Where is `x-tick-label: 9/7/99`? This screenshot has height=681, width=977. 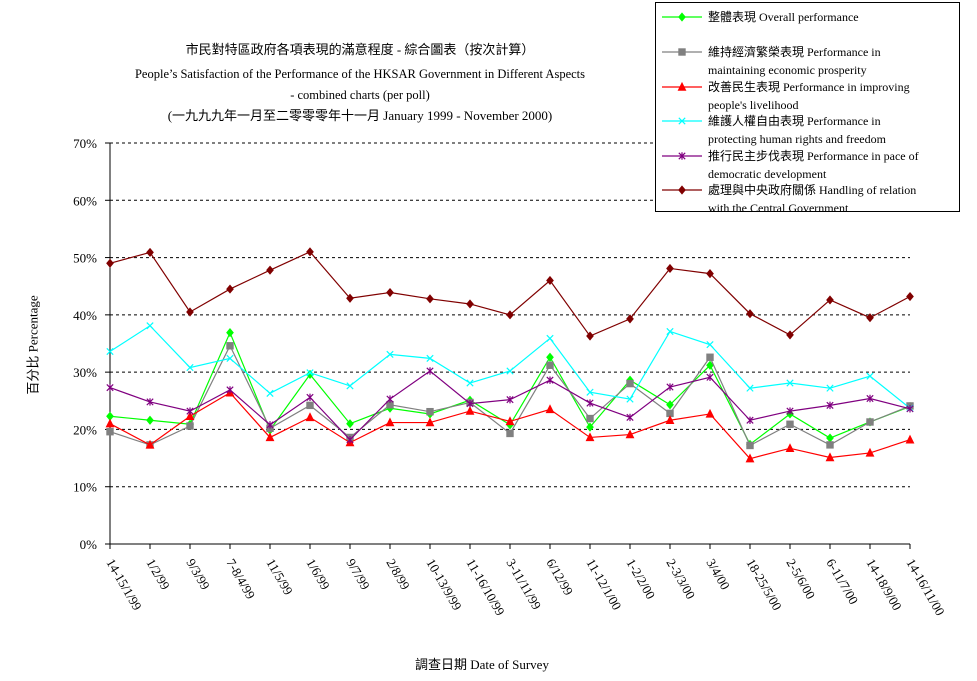 x-tick-label: 9/7/99 is located at coordinates (358, 574).